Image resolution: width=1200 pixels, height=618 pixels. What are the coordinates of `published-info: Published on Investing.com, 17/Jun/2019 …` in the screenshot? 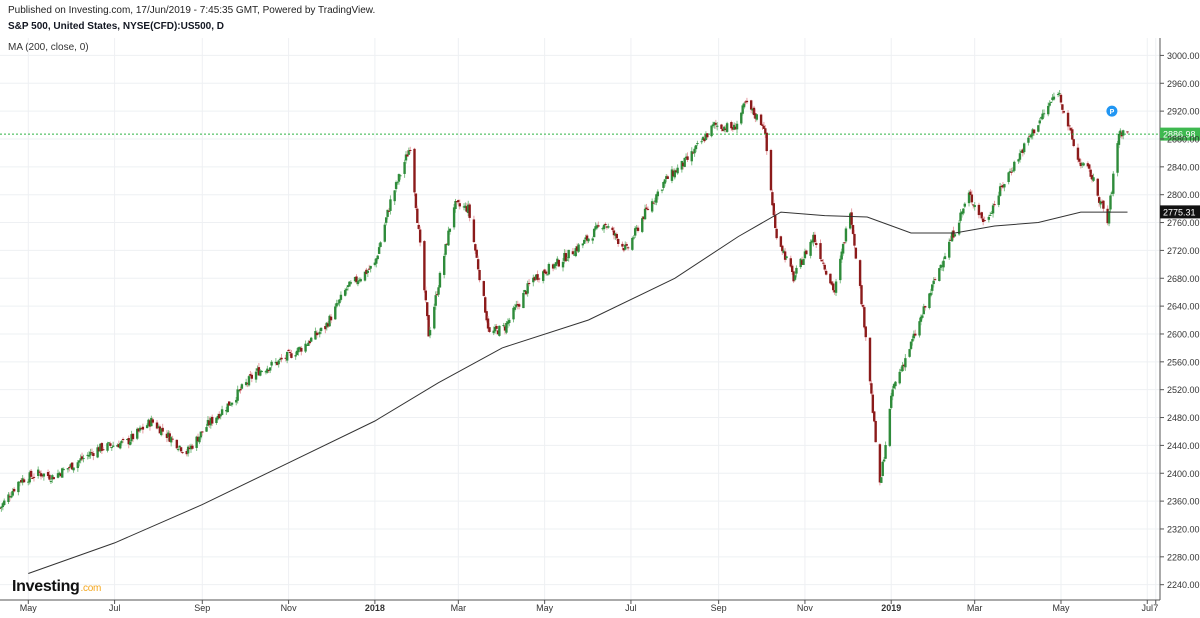 It's located at (192, 10).